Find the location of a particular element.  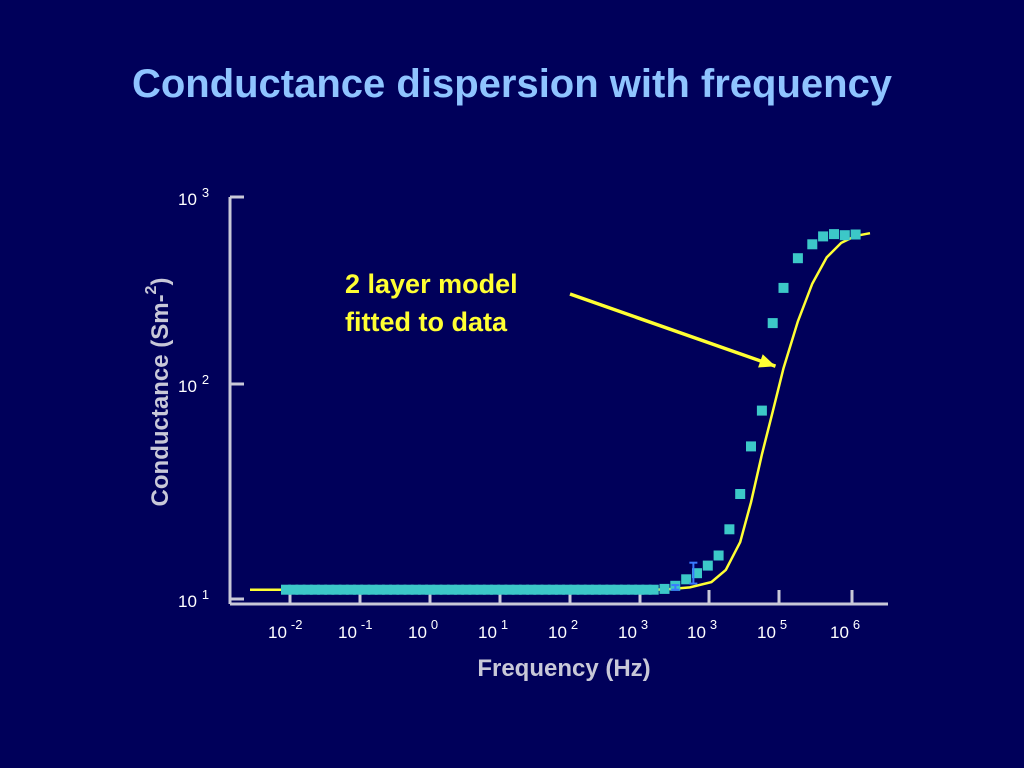

annotation-text: fitted to data is located at coordinates (426, 322).